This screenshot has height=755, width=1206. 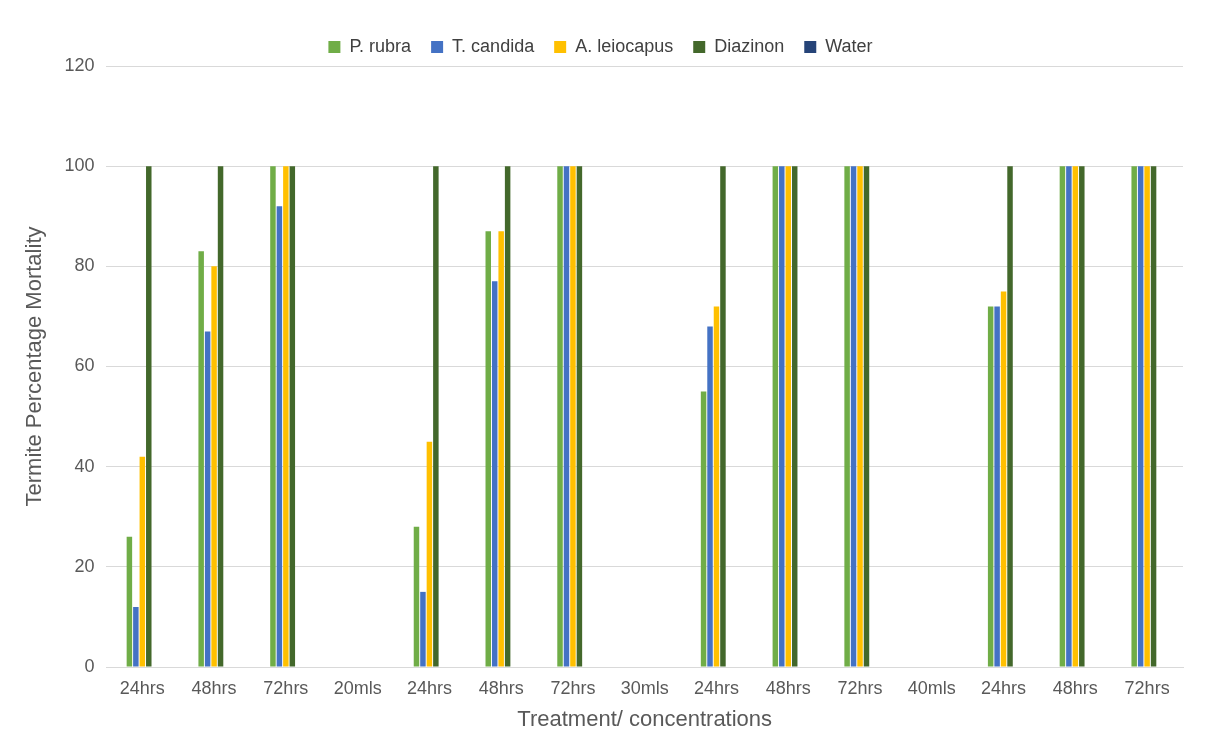 What do you see at coordinates (381, 45) in the screenshot?
I see `legend-label: P. rubra` at bounding box center [381, 45].